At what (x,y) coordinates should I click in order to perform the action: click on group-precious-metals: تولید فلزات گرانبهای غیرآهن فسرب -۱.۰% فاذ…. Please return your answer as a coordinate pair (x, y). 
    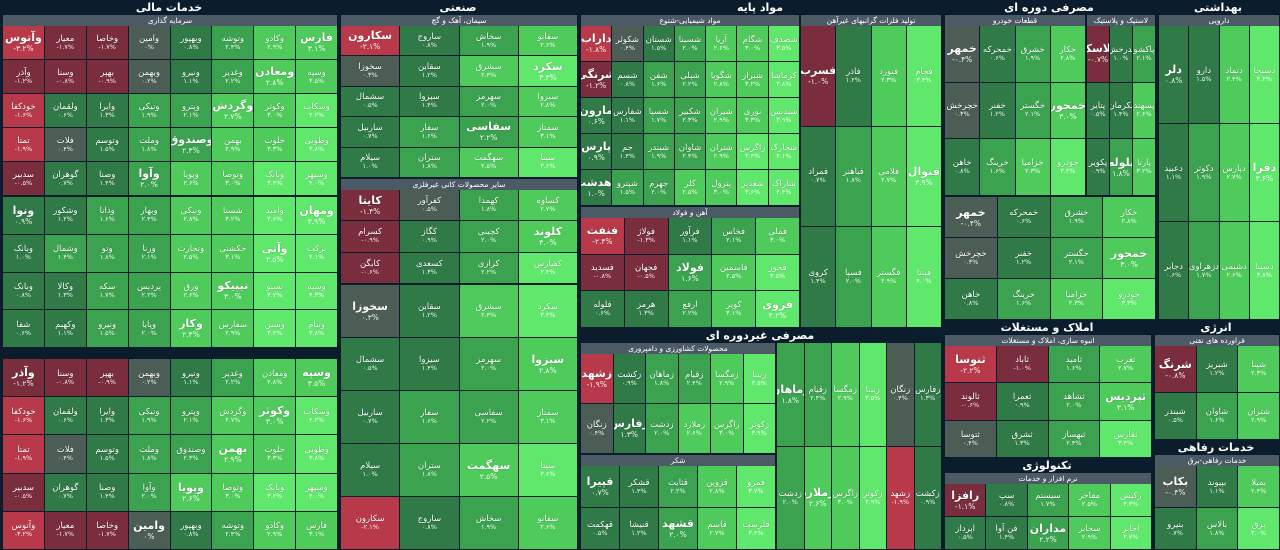
    Looking at the image, I should click on (871, 171).